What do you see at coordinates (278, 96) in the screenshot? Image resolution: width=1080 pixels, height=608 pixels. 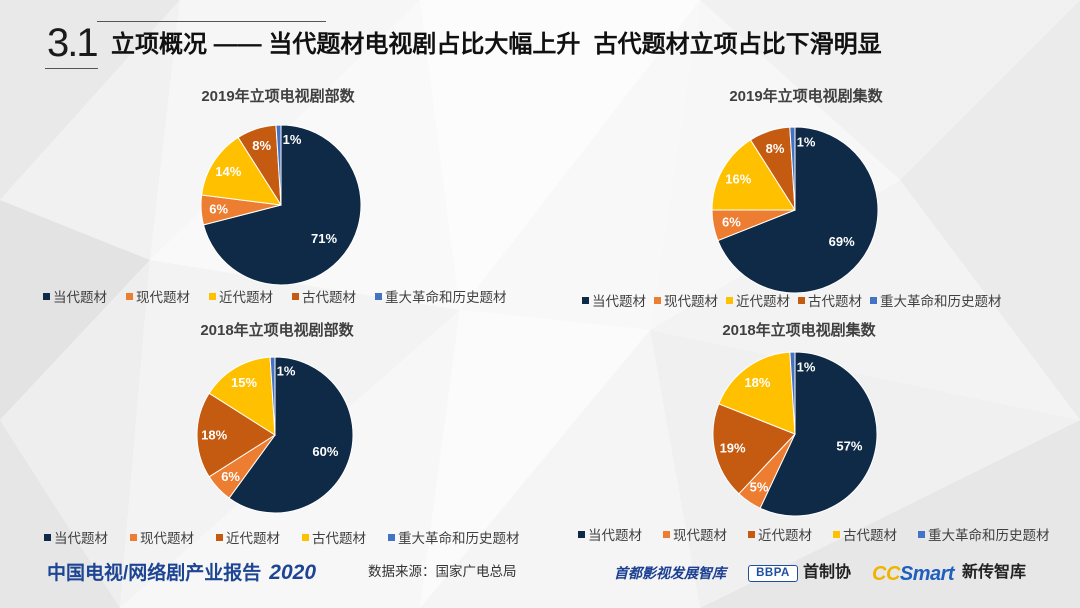 I see `chart-title-2019-series-count: 2019年立项电视剧部数` at bounding box center [278, 96].